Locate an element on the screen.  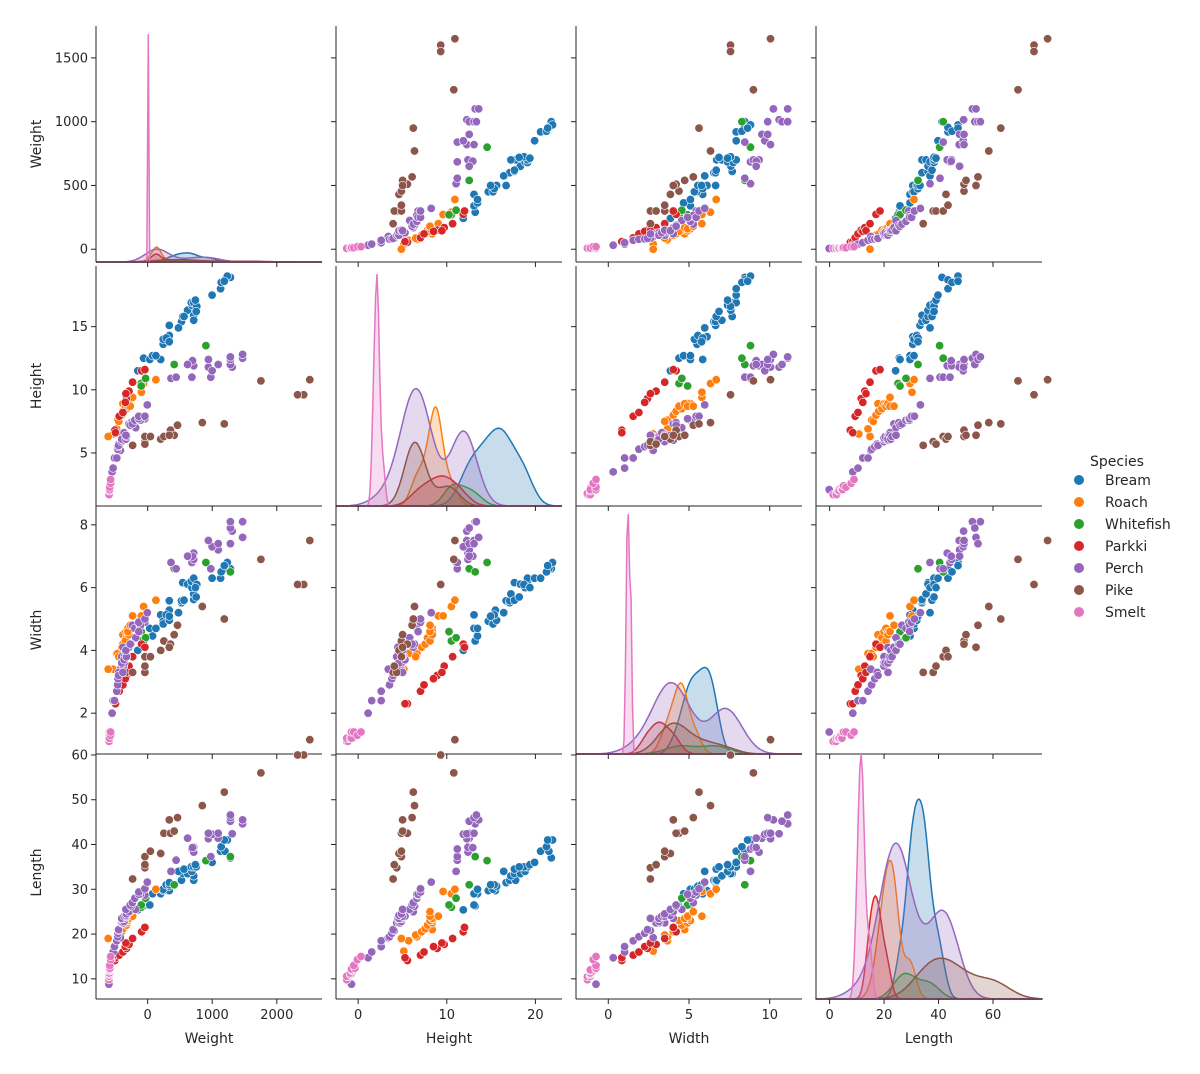
x-tick-label: 2000 is located at coordinates (276, 1015).